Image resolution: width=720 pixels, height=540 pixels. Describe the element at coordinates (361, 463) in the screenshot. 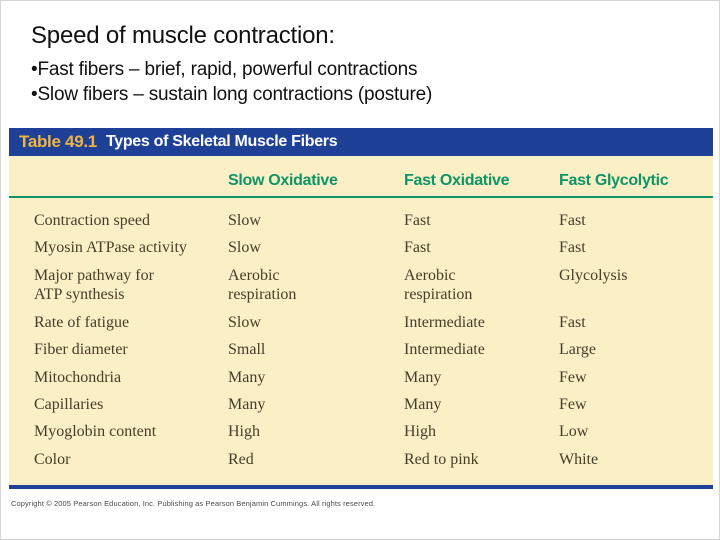

I see `table-row: Color Red Red to pink White` at that location.